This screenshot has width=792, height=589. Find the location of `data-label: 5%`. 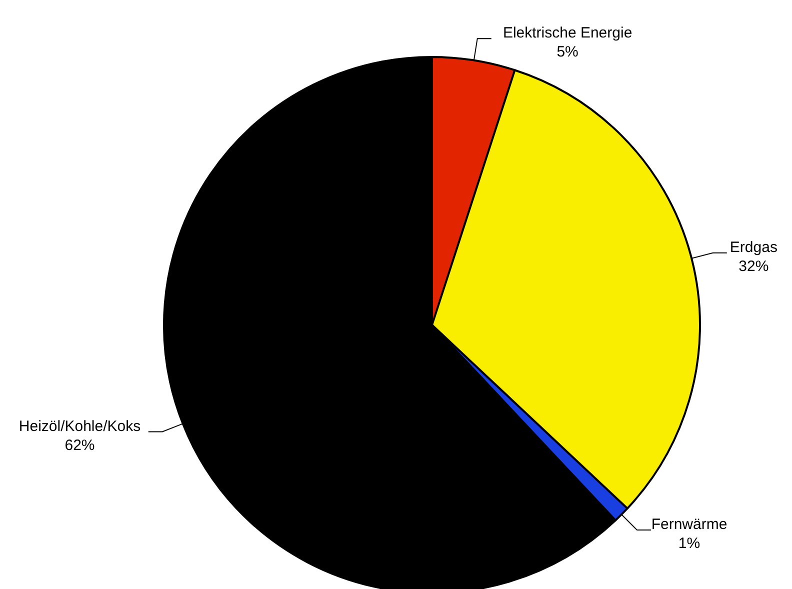

data-label: 5% is located at coordinates (567, 52).